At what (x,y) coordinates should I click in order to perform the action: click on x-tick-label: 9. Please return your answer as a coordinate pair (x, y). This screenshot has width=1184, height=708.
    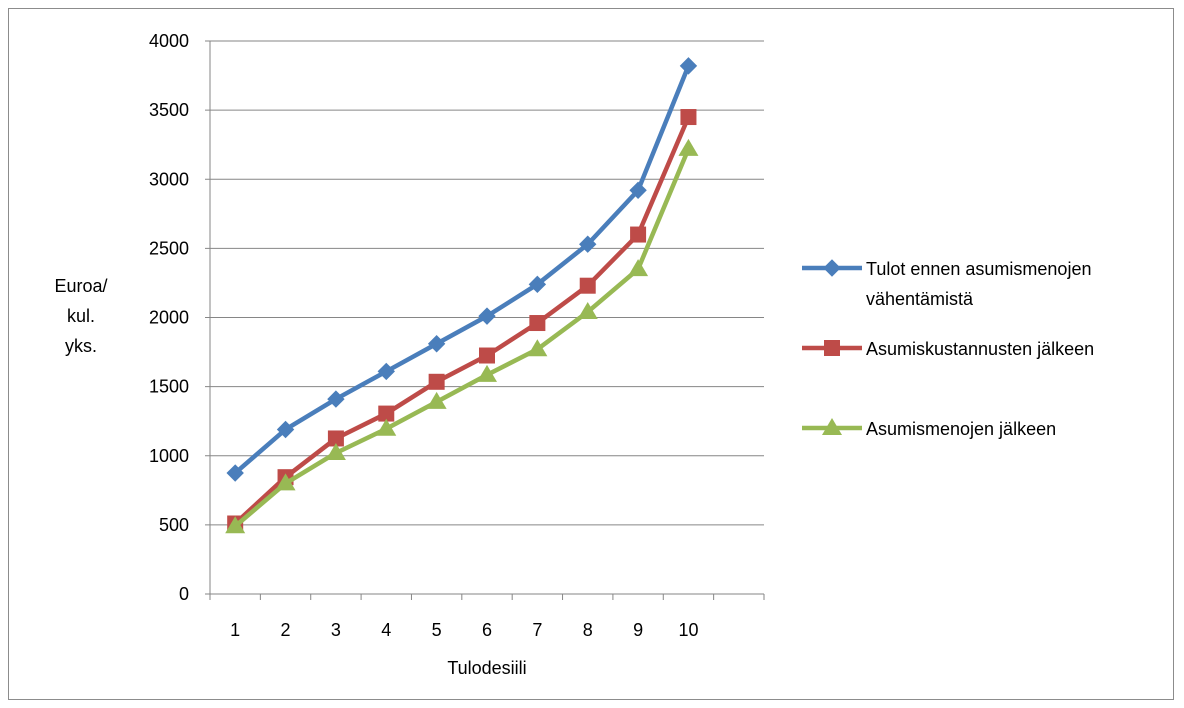
    Looking at the image, I should click on (638, 630).